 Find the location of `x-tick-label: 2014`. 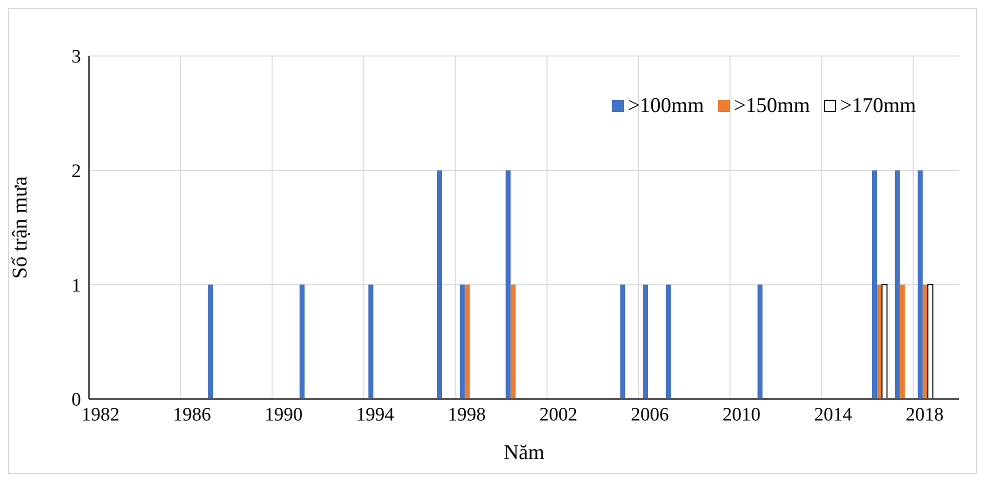

x-tick-label: 2014 is located at coordinates (833, 415).